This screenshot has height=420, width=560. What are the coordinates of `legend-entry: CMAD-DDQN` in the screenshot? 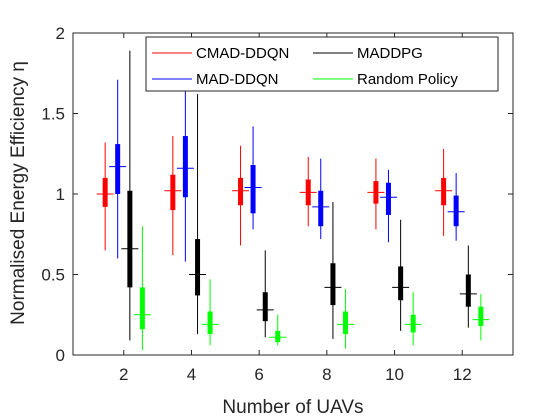 It's located at (242, 53).